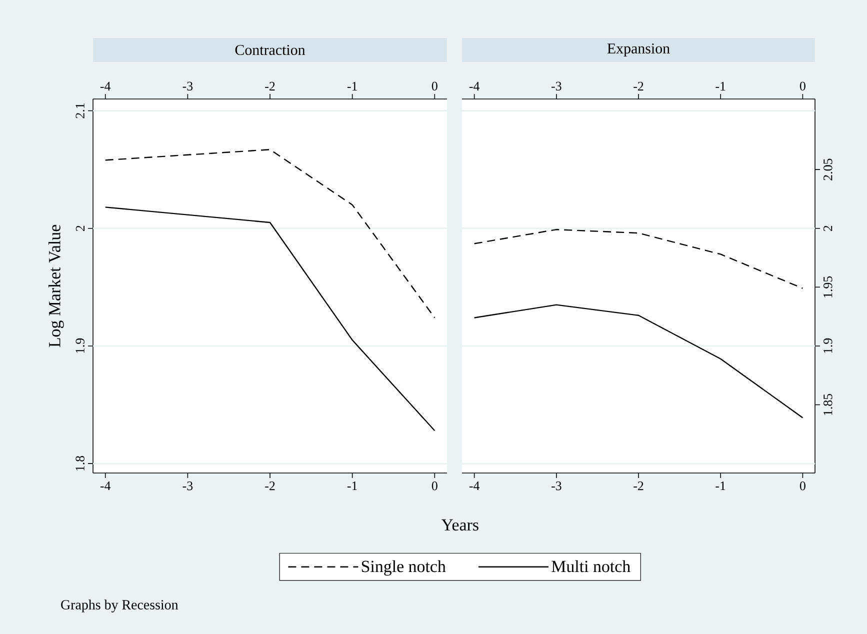  What do you see at coordinates (591, 566) in the screenshot?
I see `legend-label: Multi notch` at bounding box center [591, 566].